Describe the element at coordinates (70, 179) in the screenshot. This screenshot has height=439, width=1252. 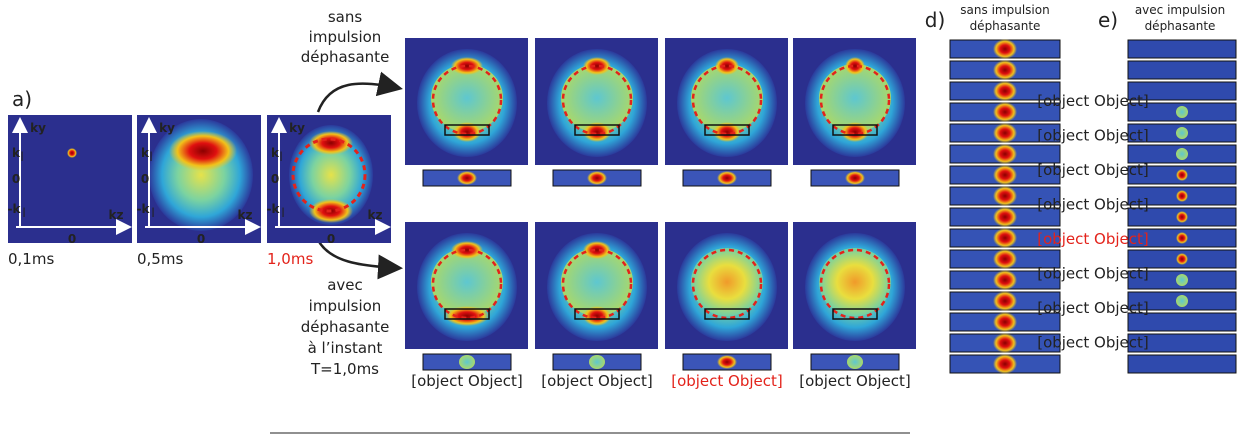
I see `image-frame` at that location.